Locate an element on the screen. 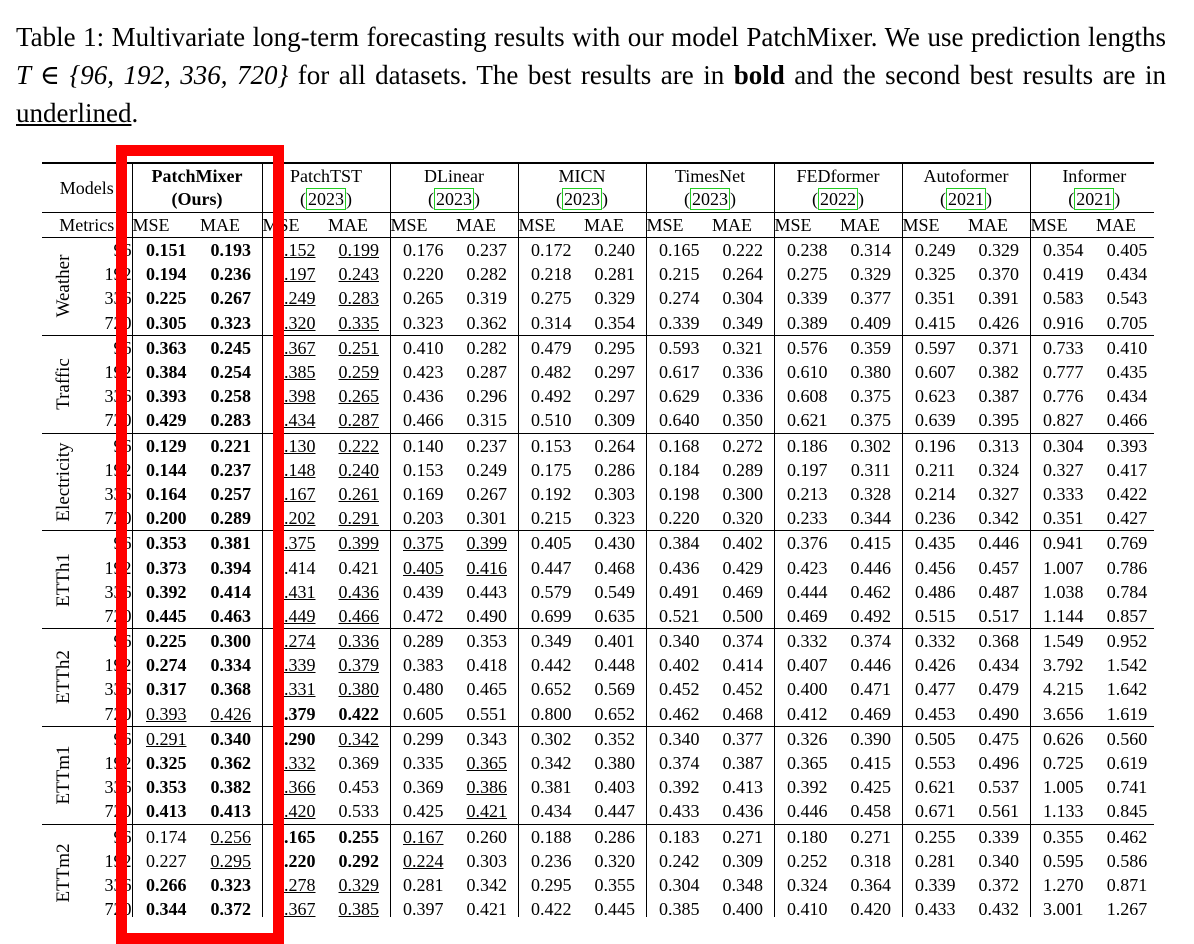 The width and height of the screenshot is (1194, 944). value-cell: 0.373 is located at coordinates (165, 567).